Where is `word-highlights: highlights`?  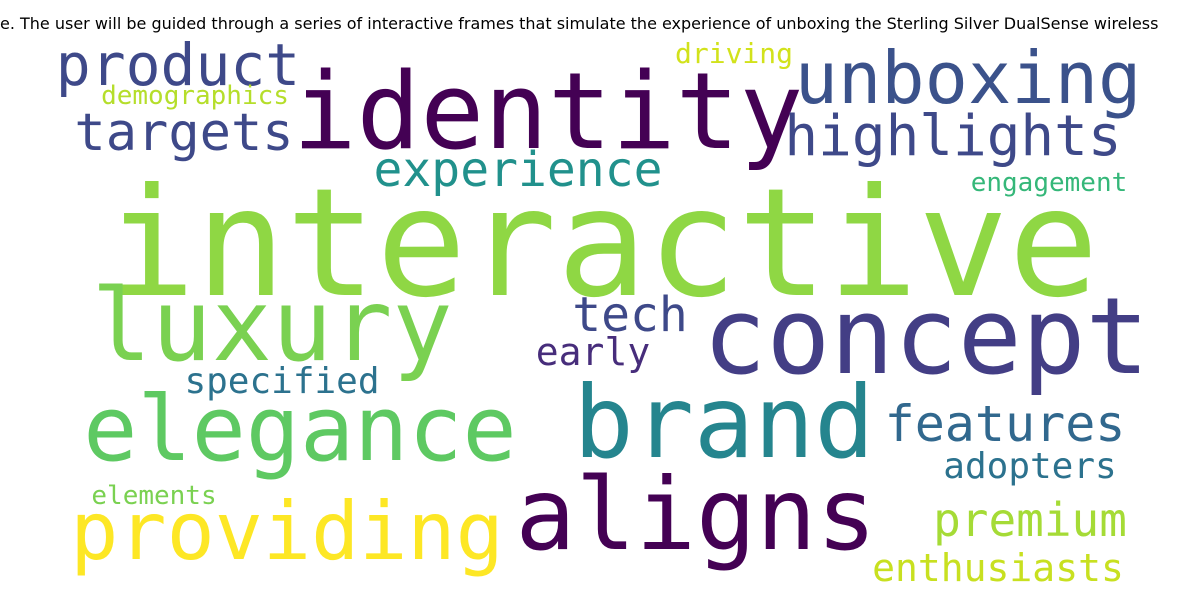 word-highlights: highlights is located at coordinates (953, 136).